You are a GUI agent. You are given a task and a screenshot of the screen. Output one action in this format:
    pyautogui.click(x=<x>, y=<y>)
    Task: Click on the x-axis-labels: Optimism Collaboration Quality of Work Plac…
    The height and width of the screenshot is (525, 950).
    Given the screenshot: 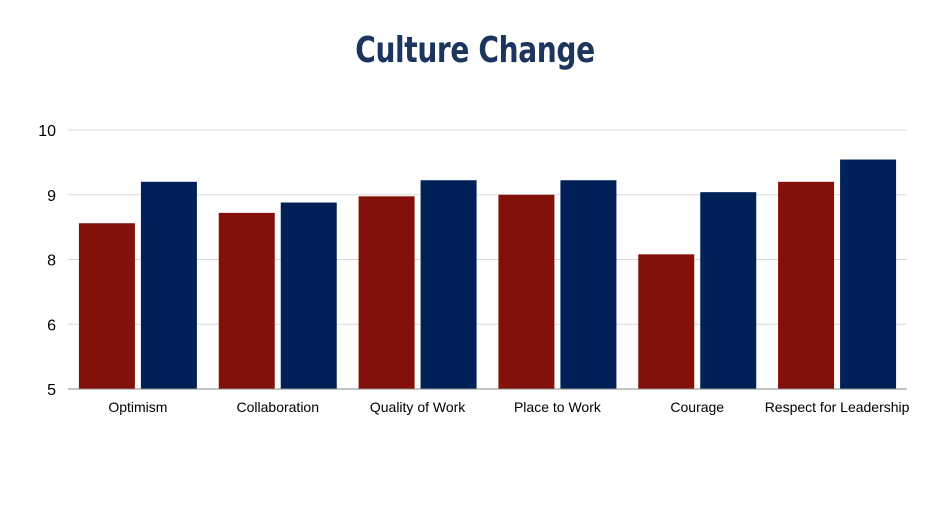 What is the action you would take?
    pyautogui.click(x=508, y=407)
    